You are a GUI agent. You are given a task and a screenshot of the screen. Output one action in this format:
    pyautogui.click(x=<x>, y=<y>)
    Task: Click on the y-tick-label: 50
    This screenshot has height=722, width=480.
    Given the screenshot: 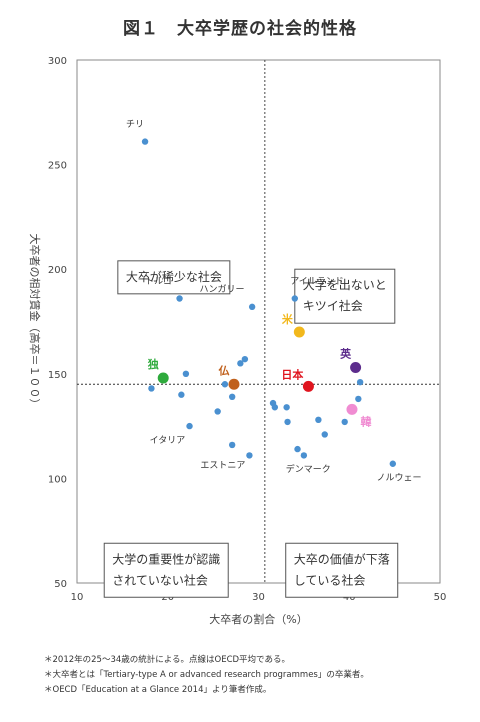 What is the action you would take?
    pyautogui.click(x=60, y=584)
    